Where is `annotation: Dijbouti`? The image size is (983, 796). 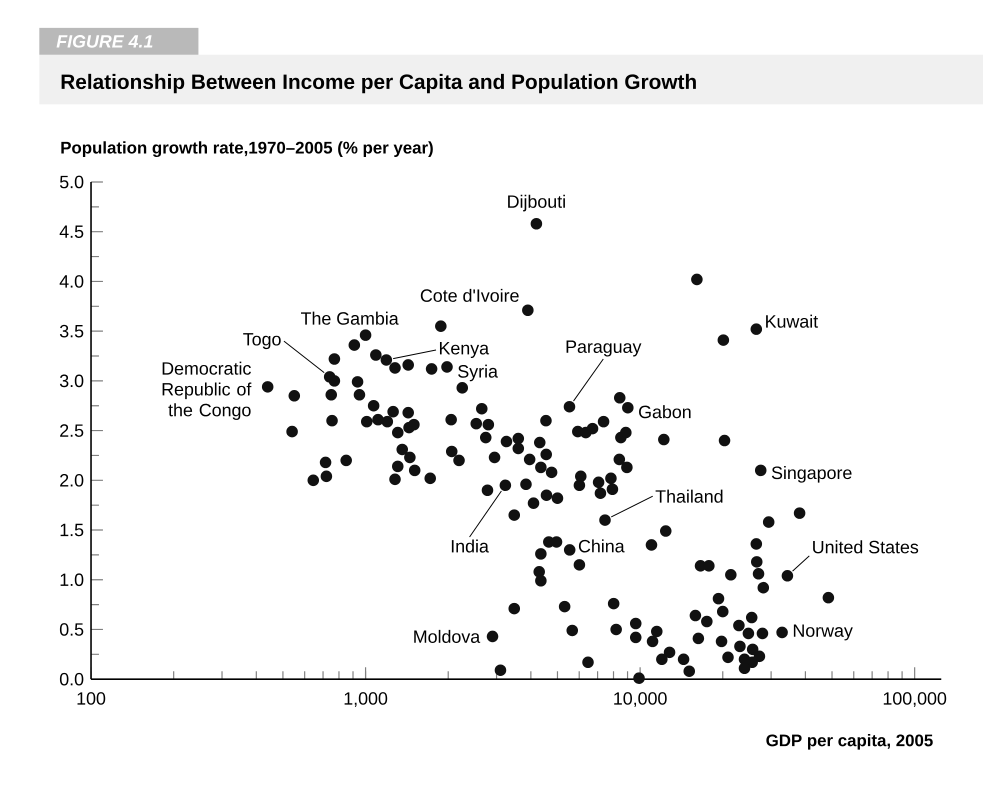
annotation: Dijbouti is located at coordinates (536, 203).